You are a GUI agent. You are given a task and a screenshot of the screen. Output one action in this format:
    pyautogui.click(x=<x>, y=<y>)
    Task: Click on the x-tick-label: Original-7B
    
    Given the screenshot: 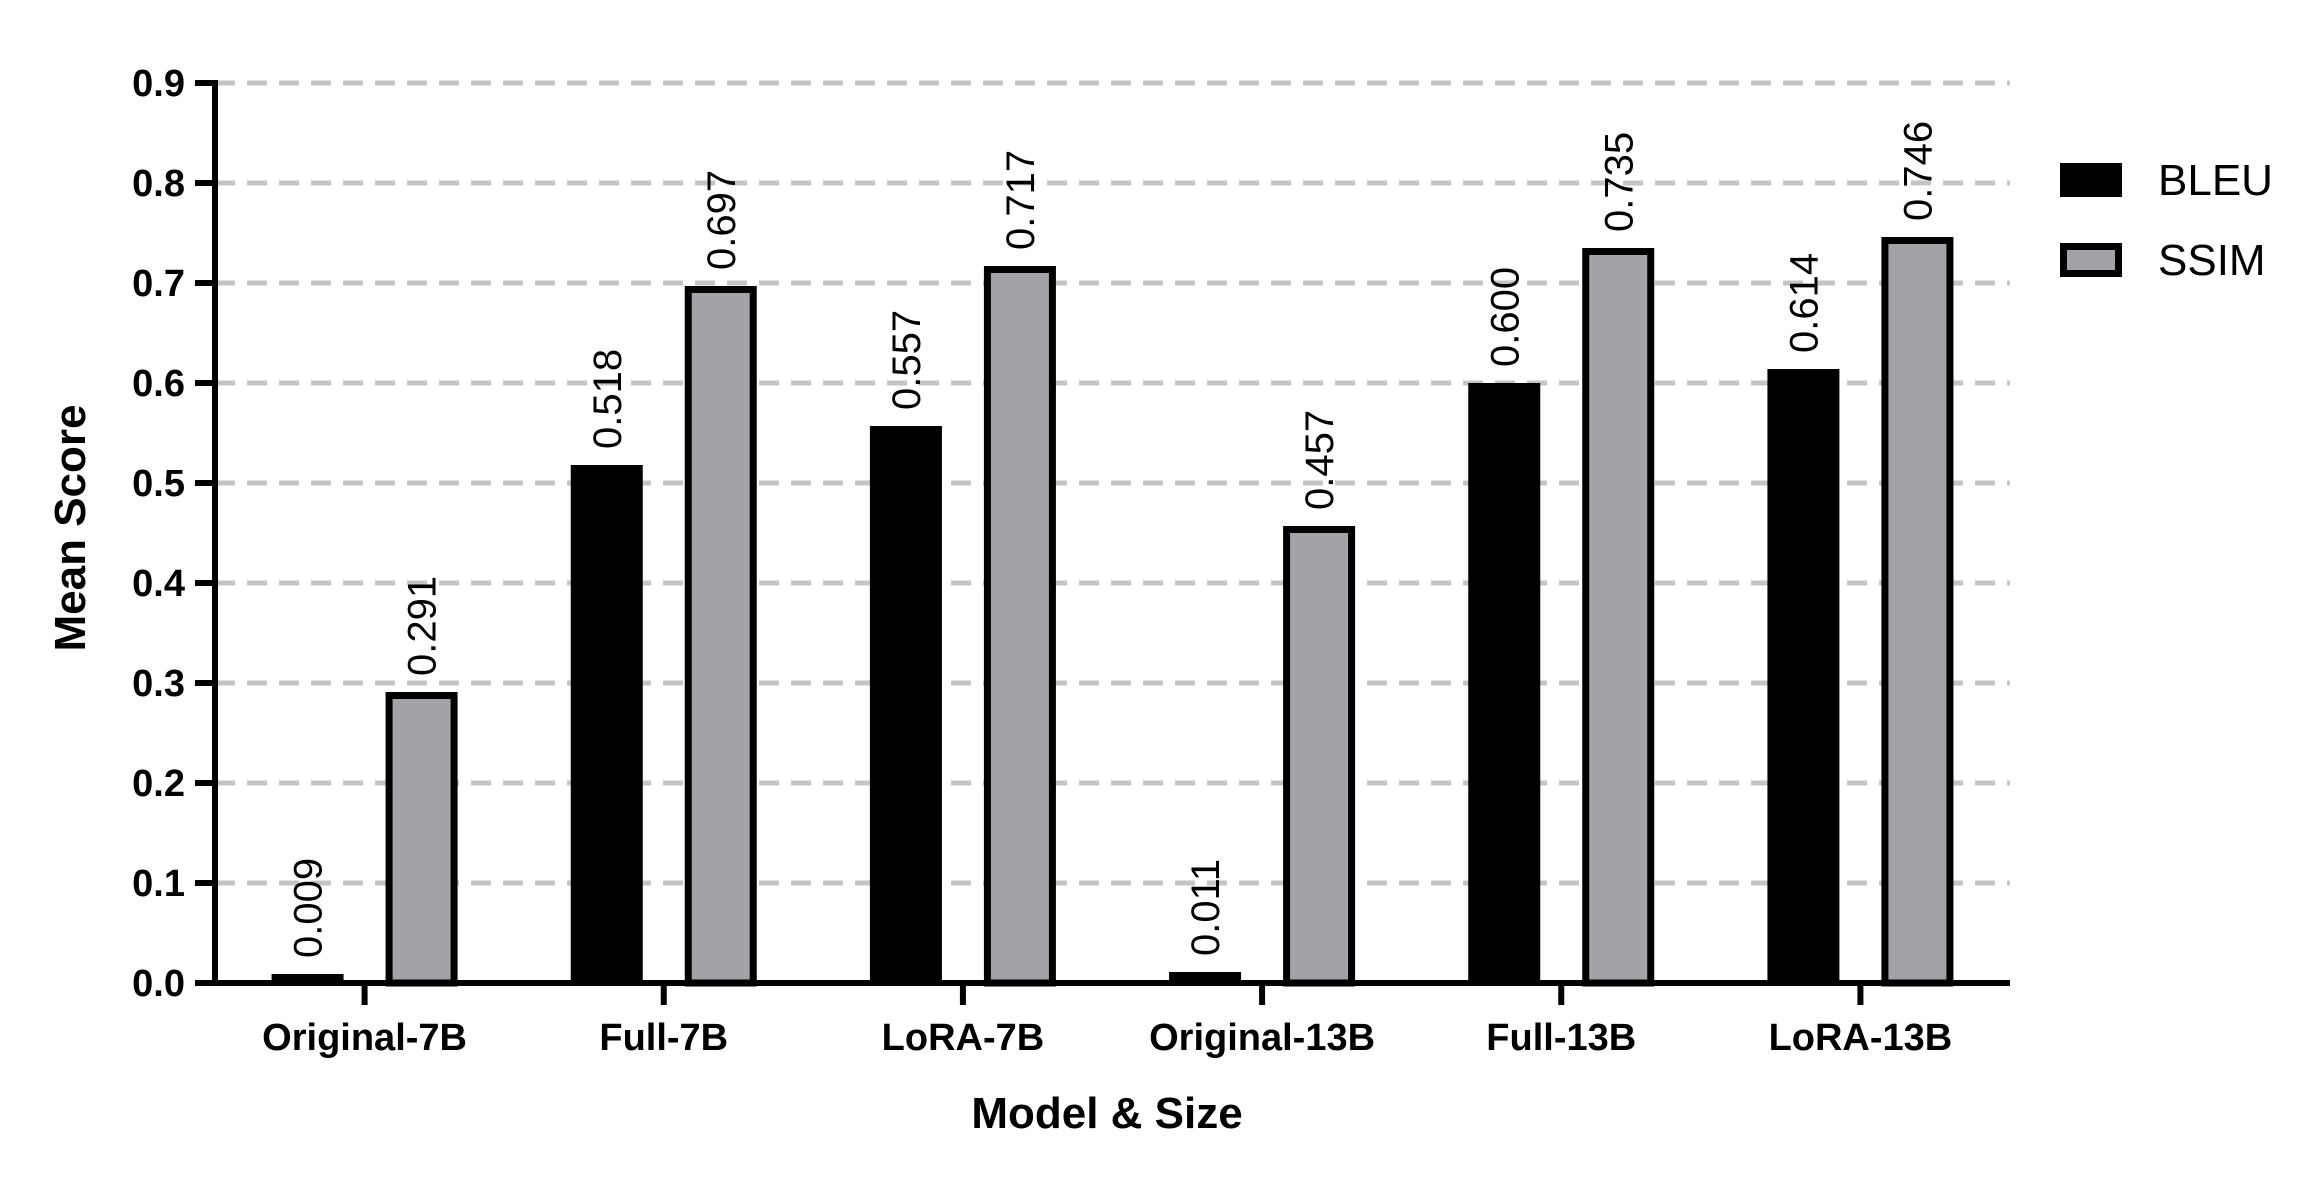 What is the action you would take?
    pyautogui.click(x=364, y=1038)
    